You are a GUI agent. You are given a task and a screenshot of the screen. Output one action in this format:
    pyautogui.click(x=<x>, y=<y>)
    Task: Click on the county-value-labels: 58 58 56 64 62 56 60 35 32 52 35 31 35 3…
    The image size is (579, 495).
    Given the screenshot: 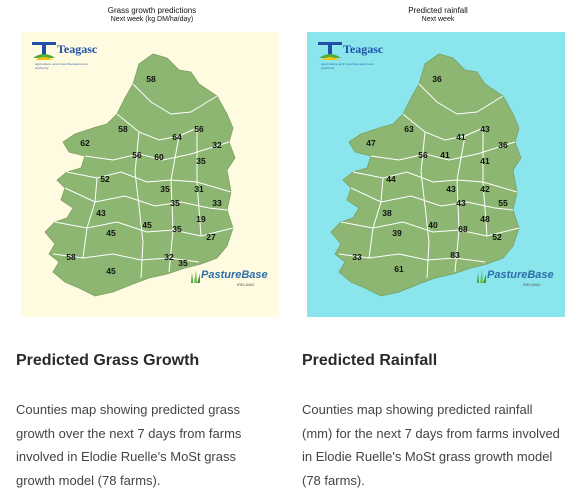 What is the action you would take?
    pyautogui.click(x=144, y=175)
    